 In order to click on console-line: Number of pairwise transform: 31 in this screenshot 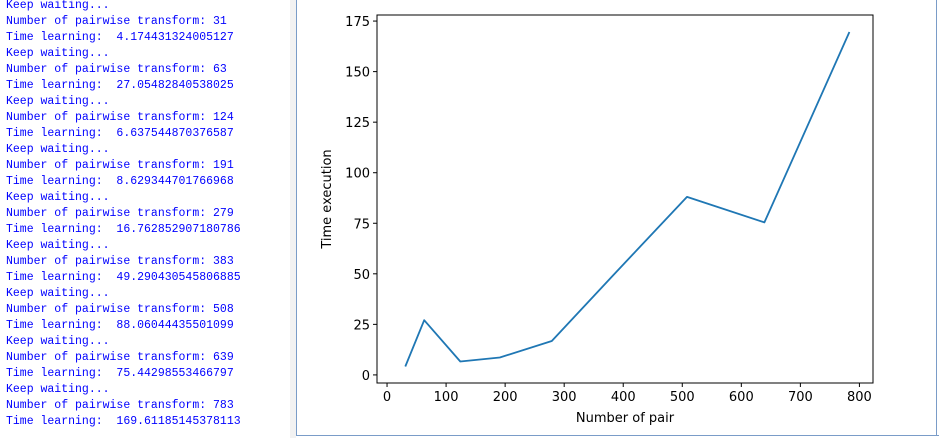, I will do `click(116, 21)`.